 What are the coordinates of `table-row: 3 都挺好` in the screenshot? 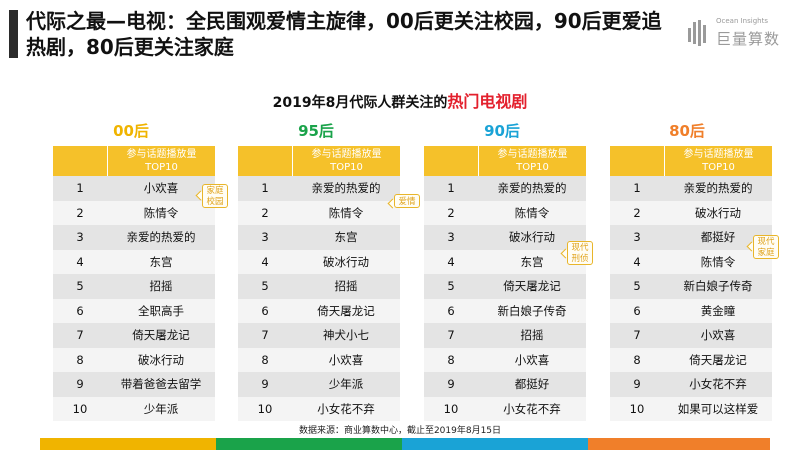 It's located at (691, 237).